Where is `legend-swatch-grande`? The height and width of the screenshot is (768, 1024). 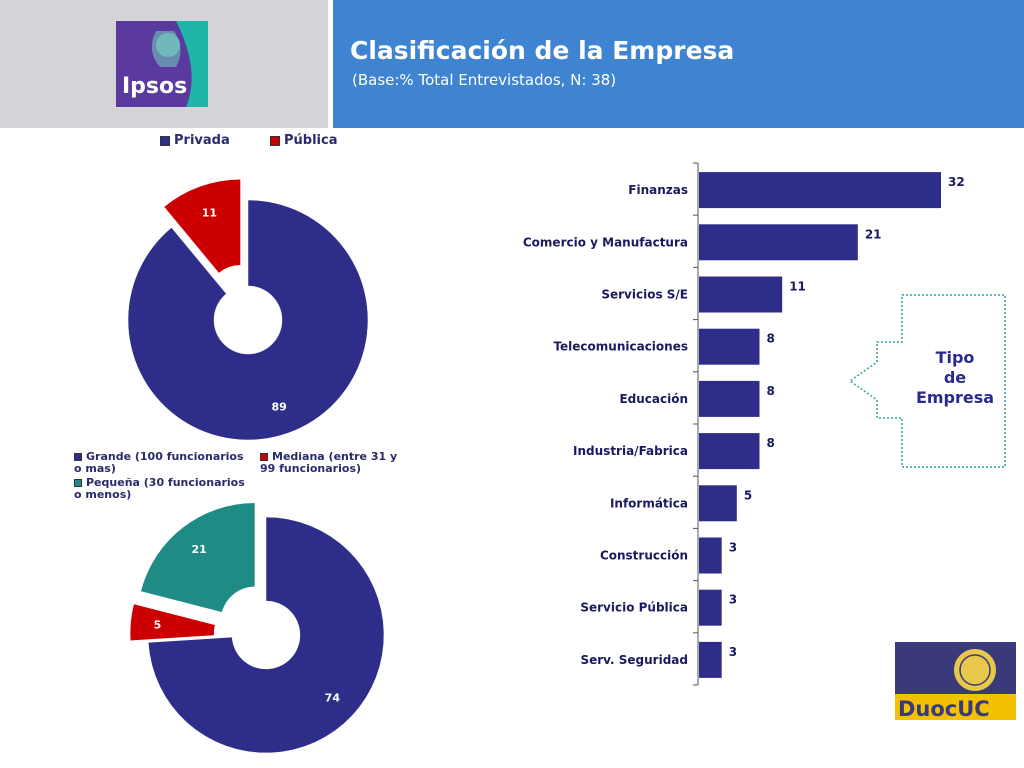 legend-swatch-grande is located at coordinates (78, 457).